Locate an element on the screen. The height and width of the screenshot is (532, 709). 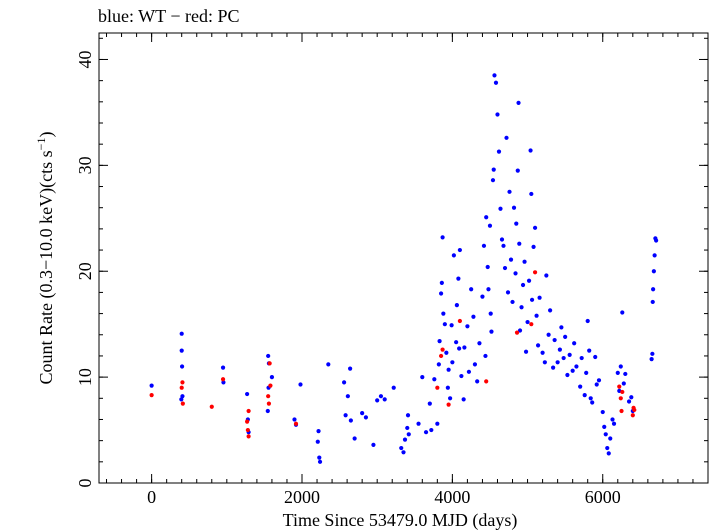
x-tick-label: 0 is located at coordinates (151, 497).